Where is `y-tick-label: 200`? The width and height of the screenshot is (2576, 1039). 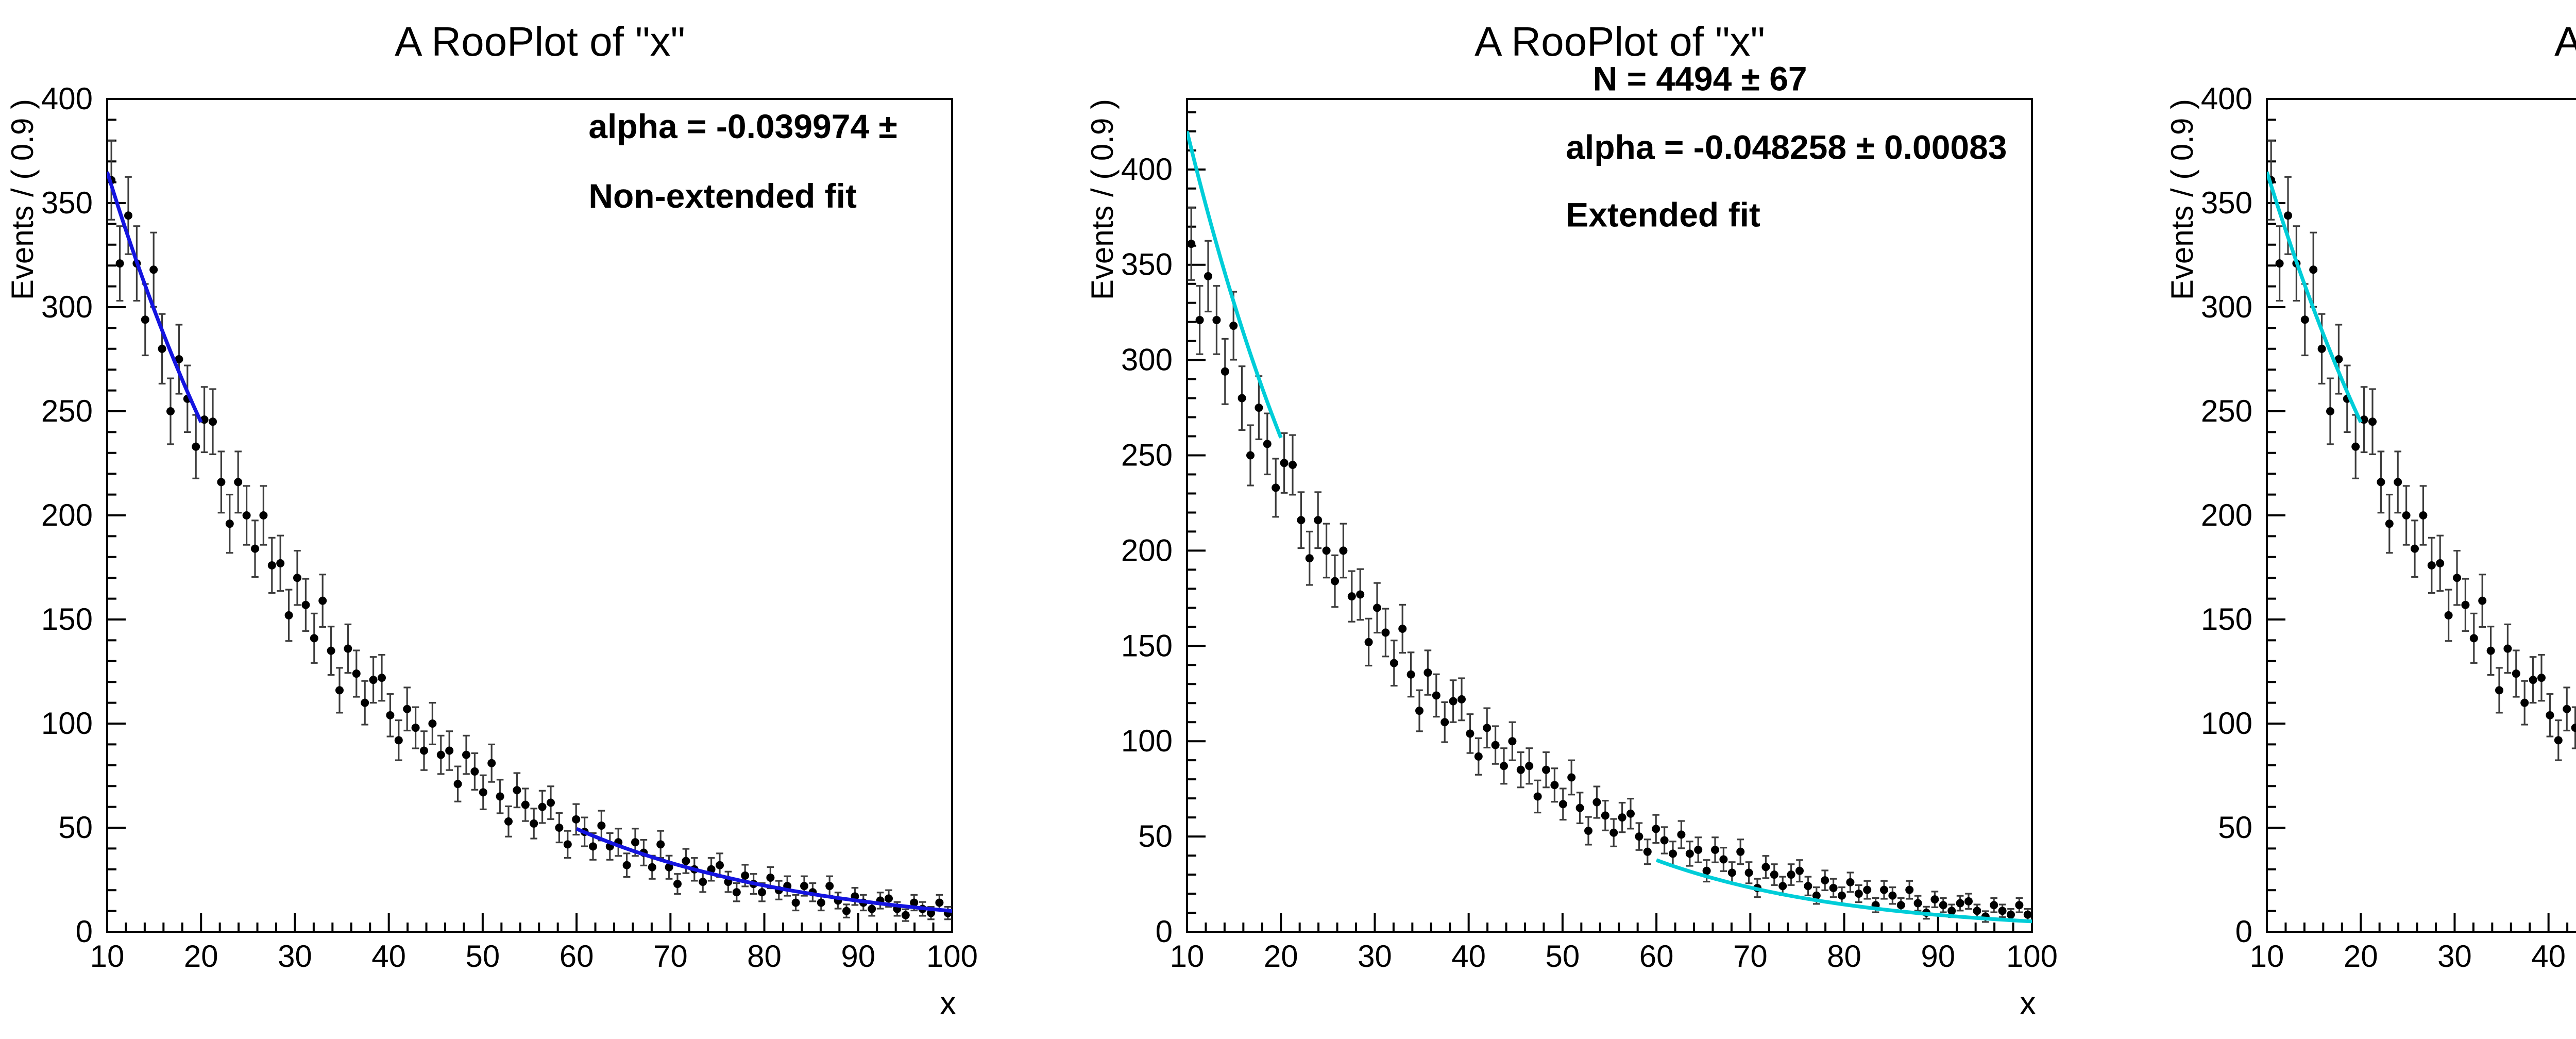 y-tick-label: 200 is located at coordinates (1147, 550).